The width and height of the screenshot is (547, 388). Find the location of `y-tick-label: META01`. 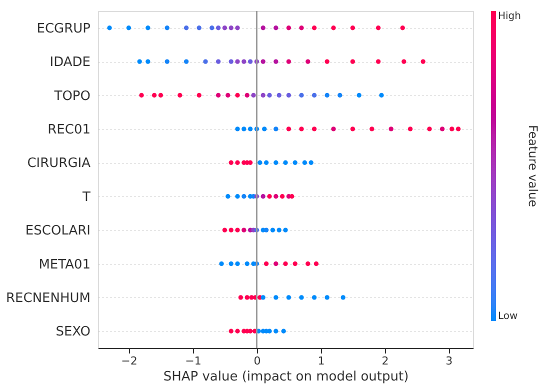

y-tick-label: META01 is located at coordinates (64, 264).